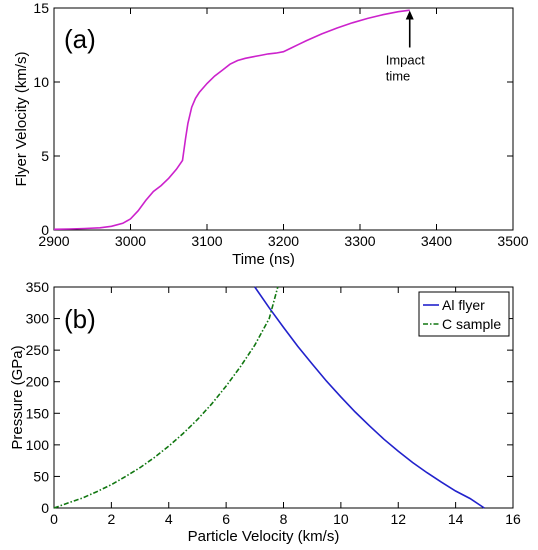 The image size is (538, 550). What do you see at coordinates (169, 519) in the screenshot?
I see `x-tick-label-b: 4` at bounding box center [169, 519].